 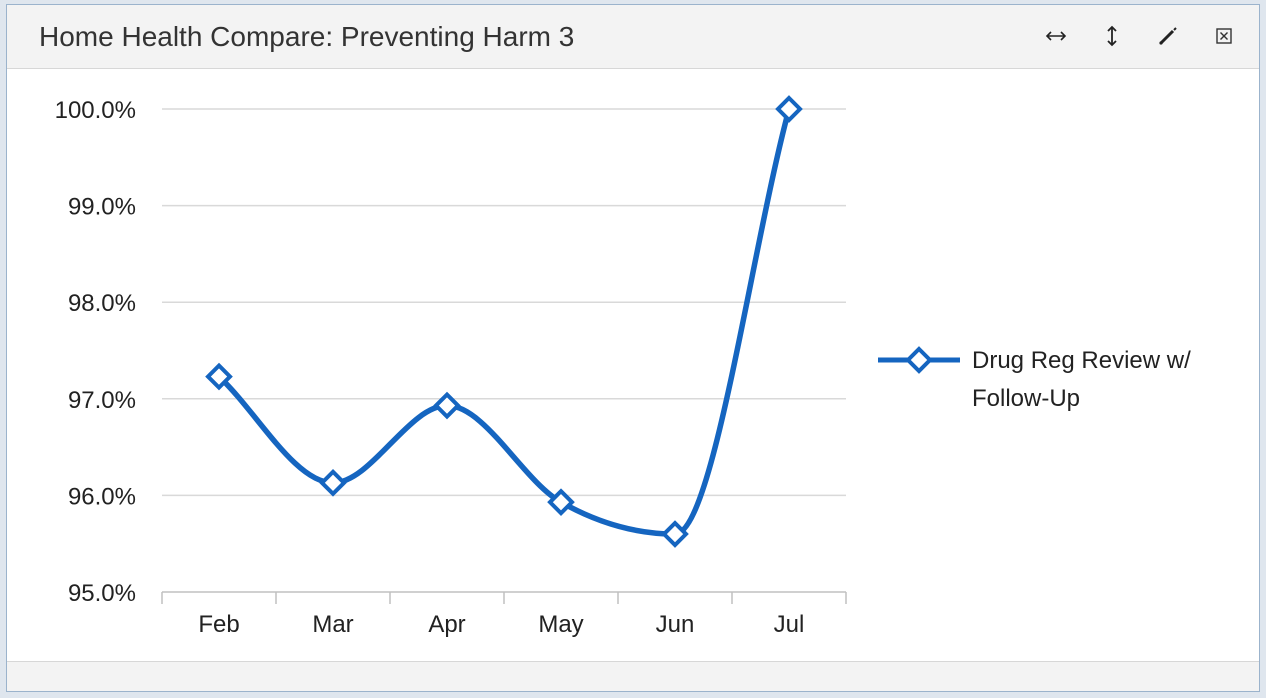 What do you see at coordinates (1056, 36) in the screenshot?
I see `resize-horizontal-icon` at bounding box center [1056, 36].